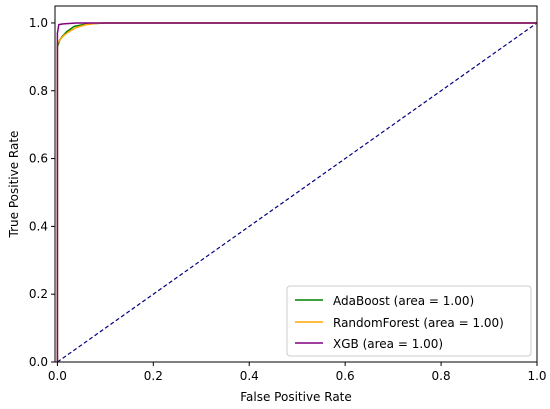 This screenshot has width=550, height=409. Describe the element at coordinates (249, 376) in the screenshot. I see `x-tick-label: 0.4` at that location.